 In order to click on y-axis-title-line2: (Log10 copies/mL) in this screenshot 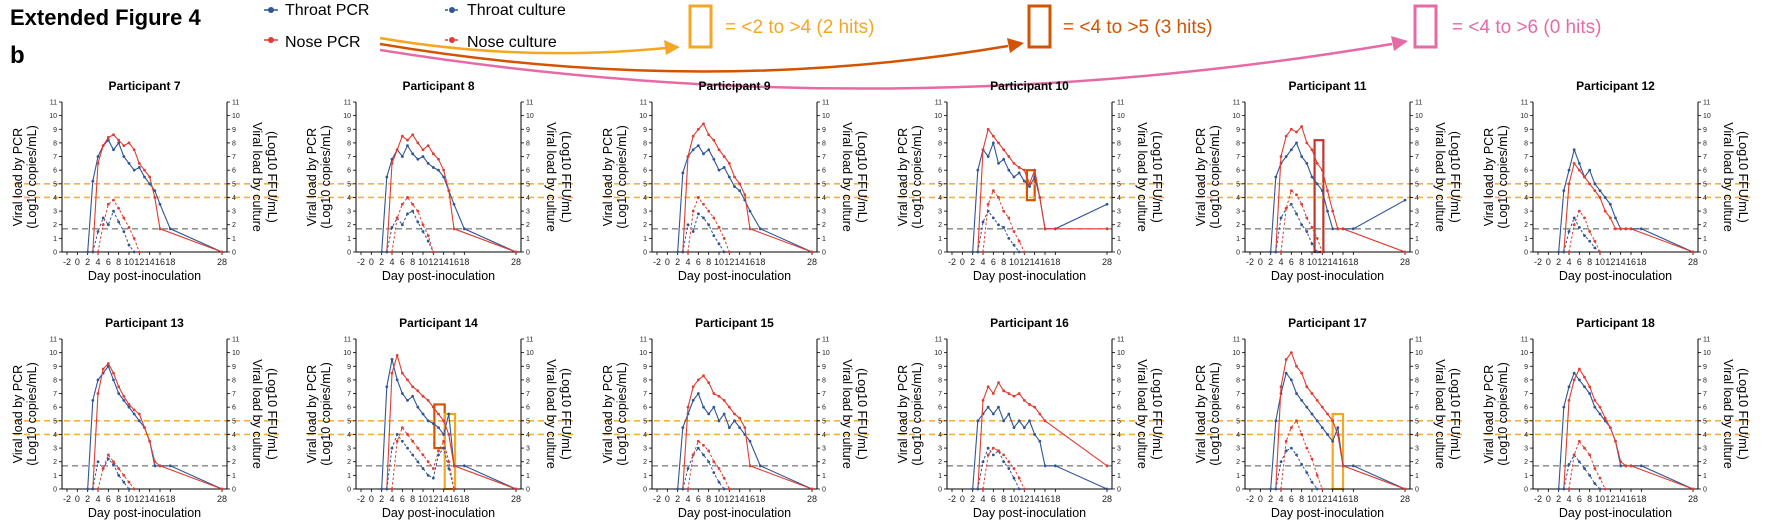, I will do `click(917, 177)`.